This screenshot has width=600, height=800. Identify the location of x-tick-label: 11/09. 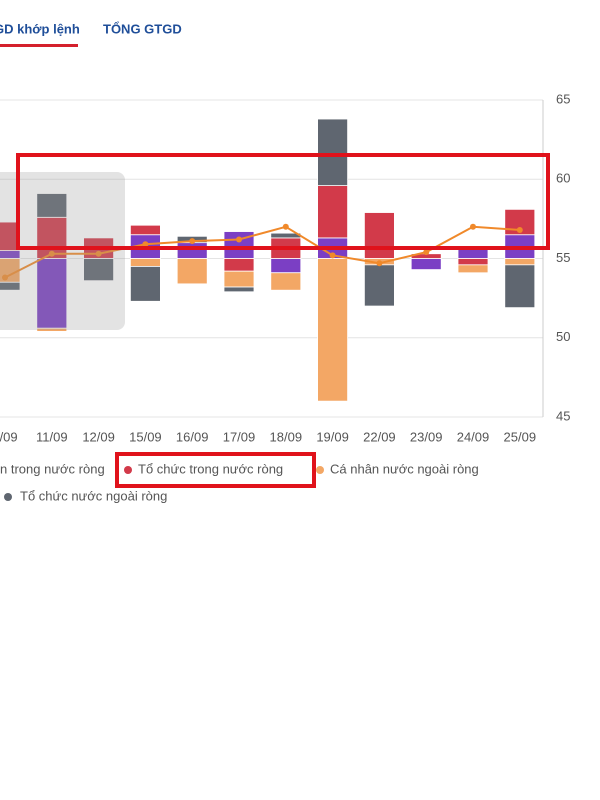
(52, 436).